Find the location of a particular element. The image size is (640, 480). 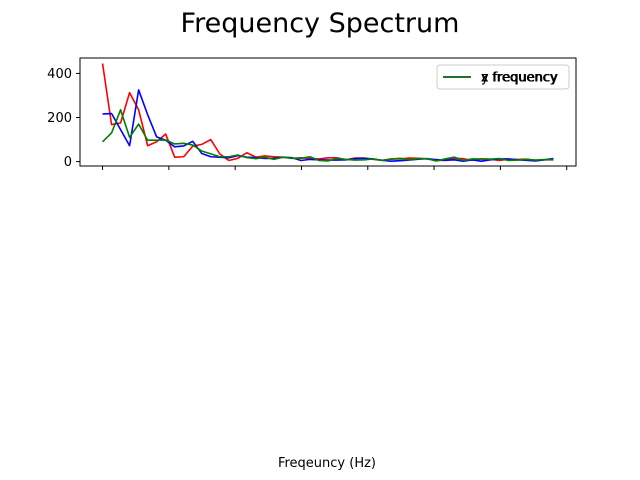

legend-label: z frequency is located at coordinates (519, 78).